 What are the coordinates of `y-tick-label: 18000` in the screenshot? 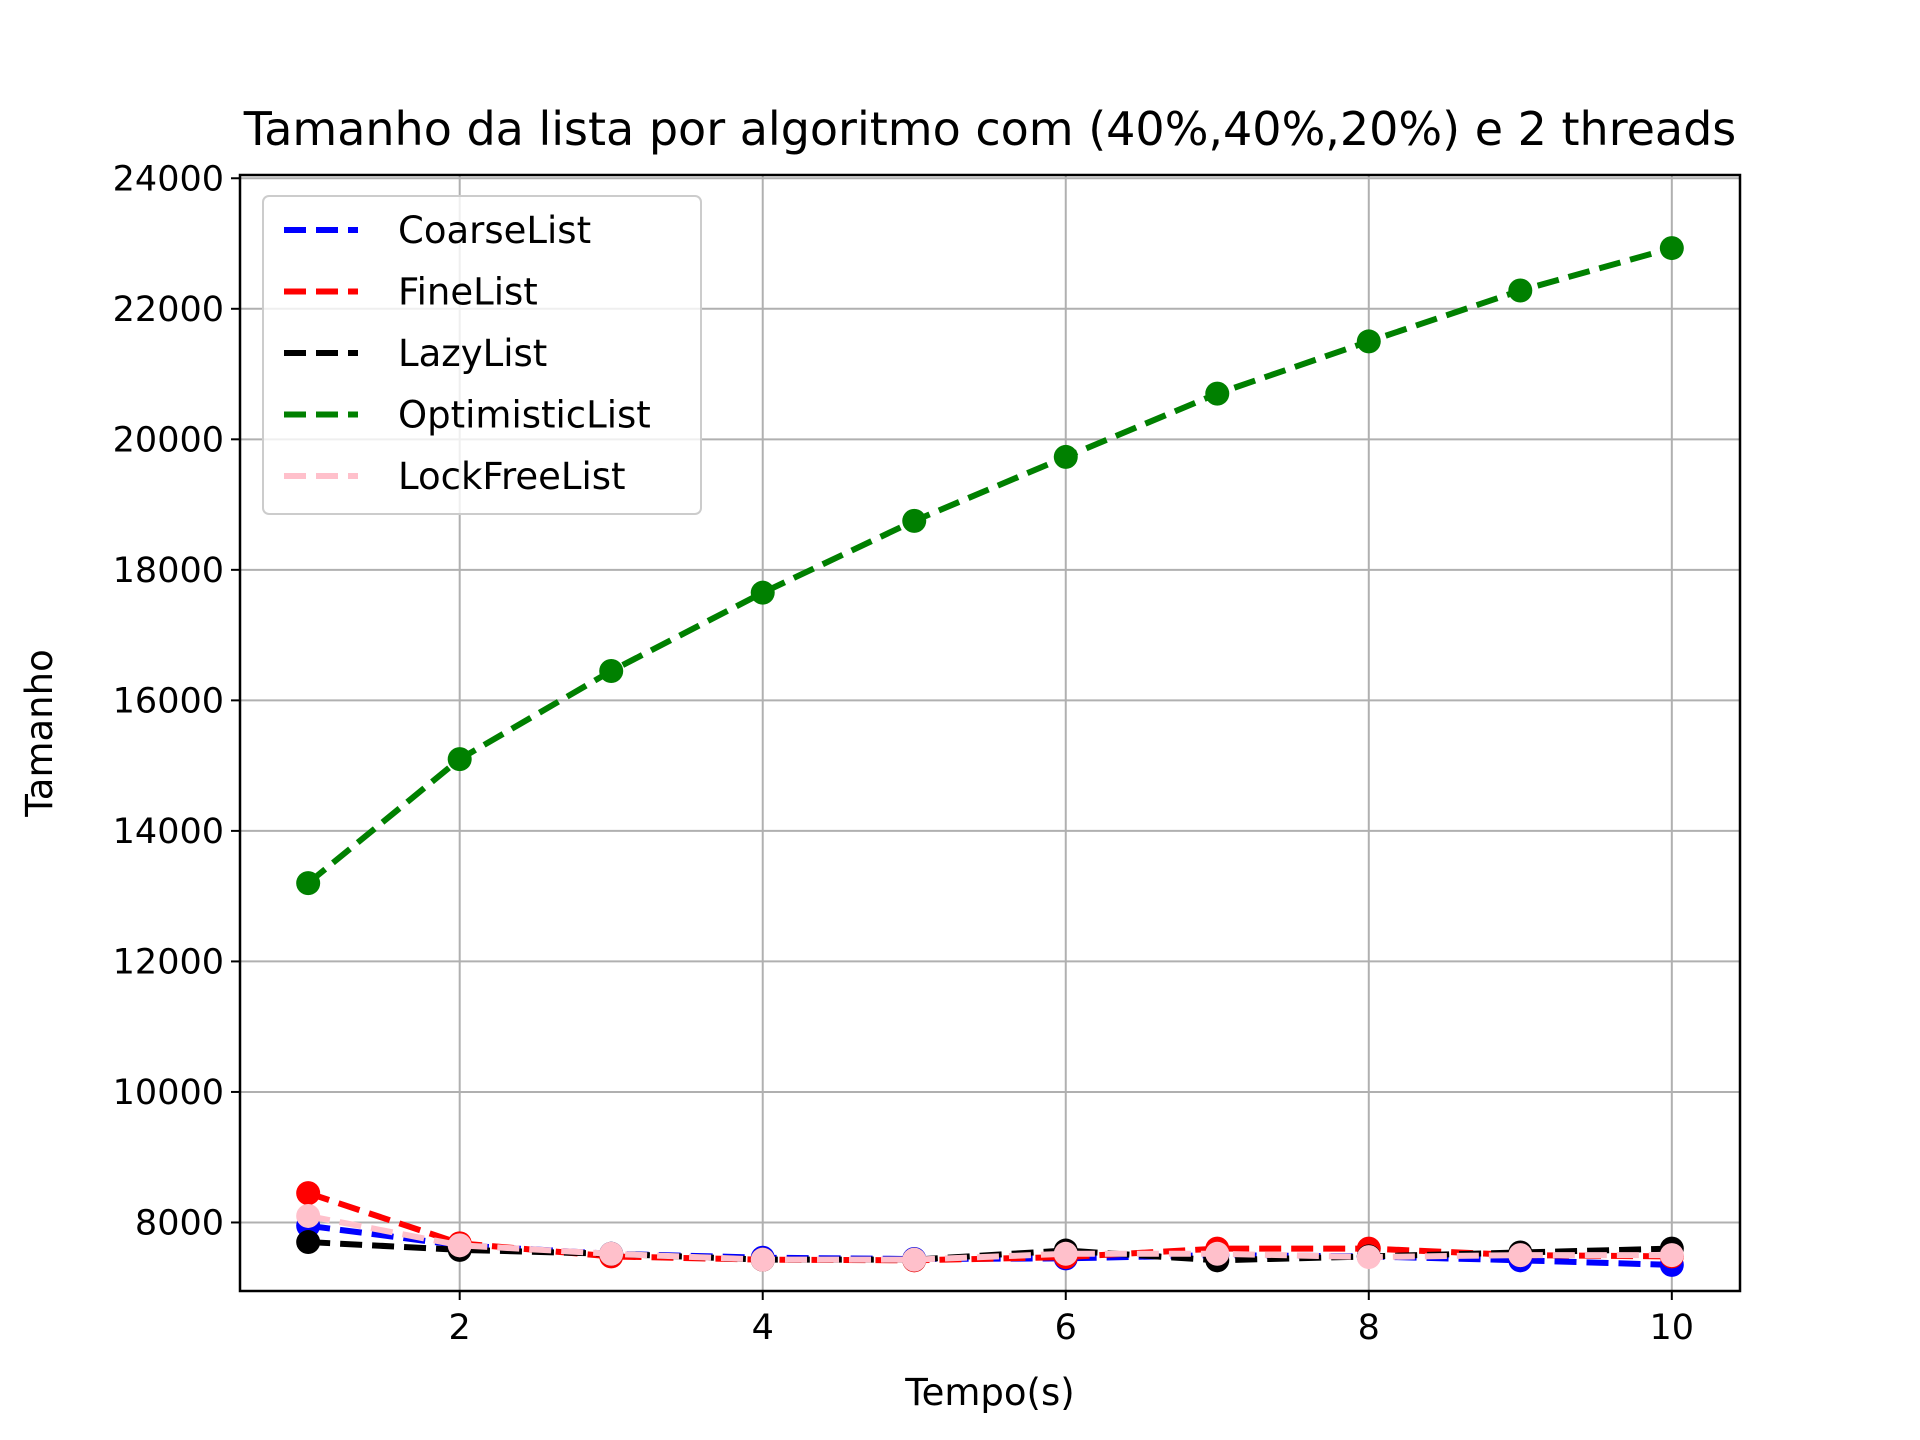 It's located at (168, 571).